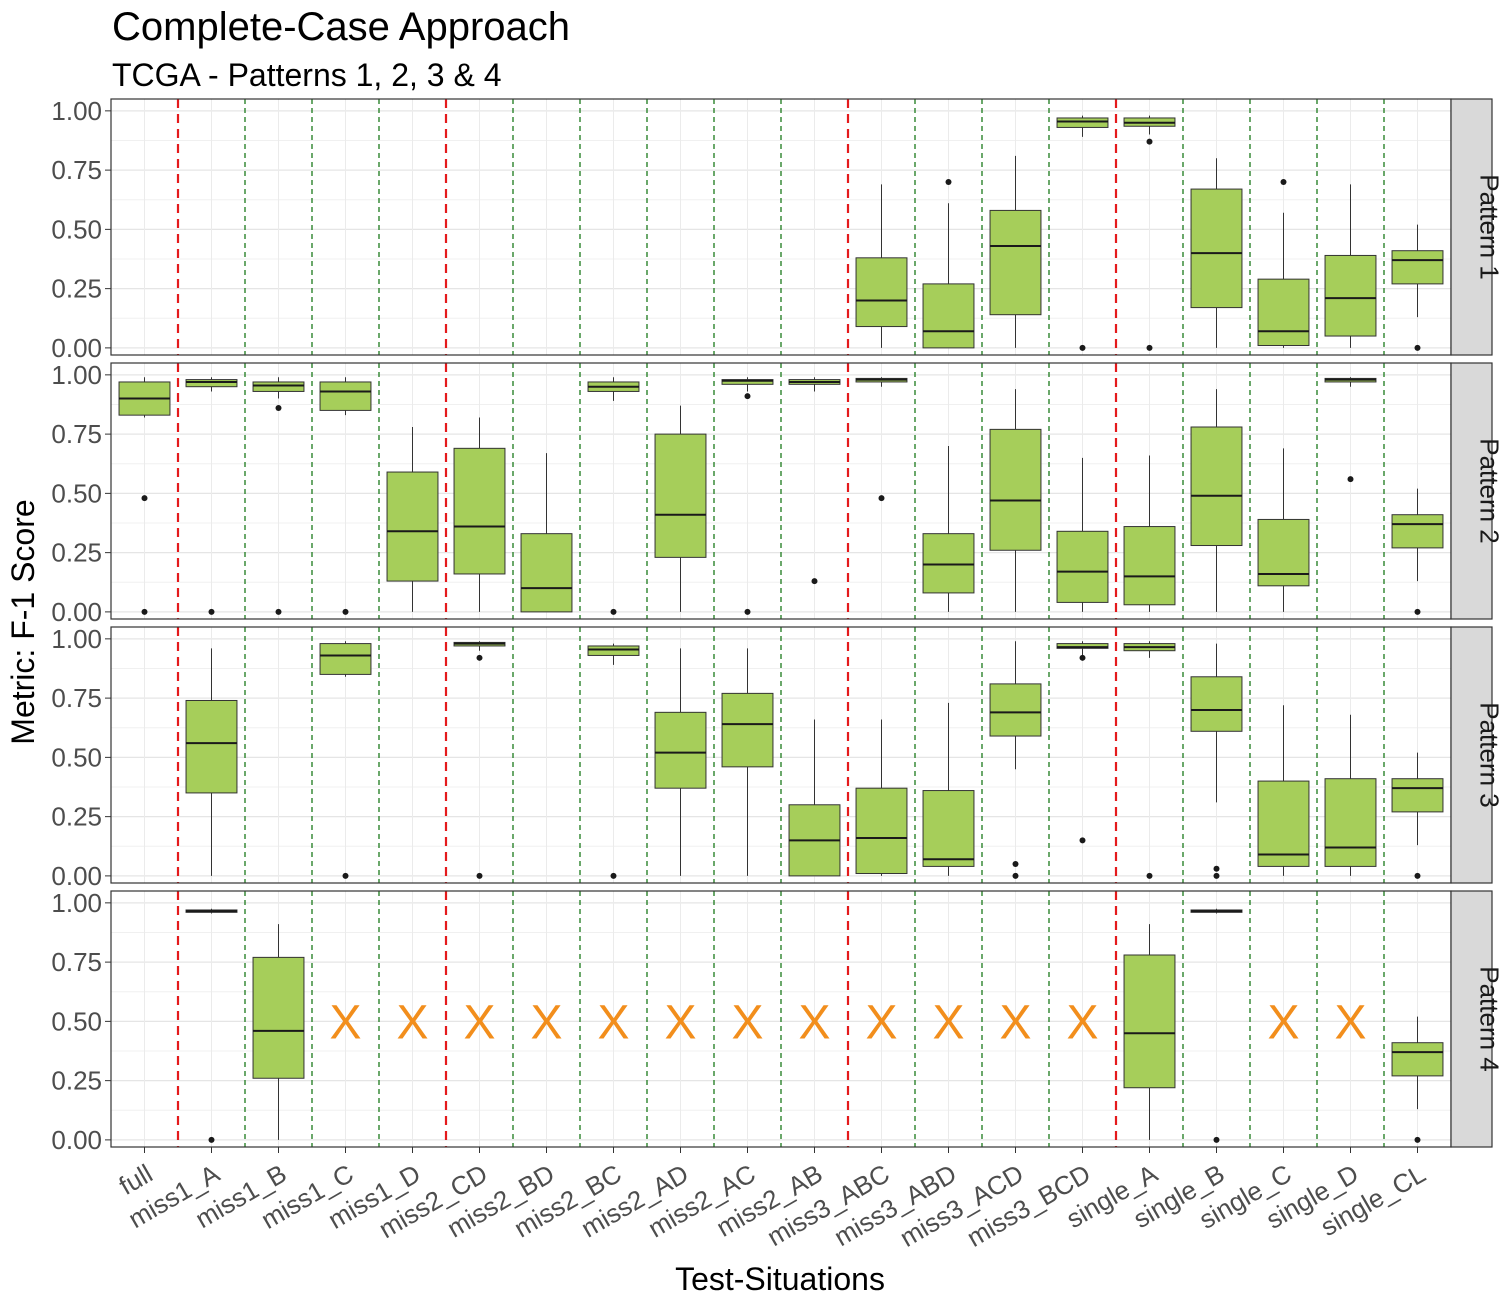  I want to click on missing-marker-miss2_AC: X, so click(747, 1022).